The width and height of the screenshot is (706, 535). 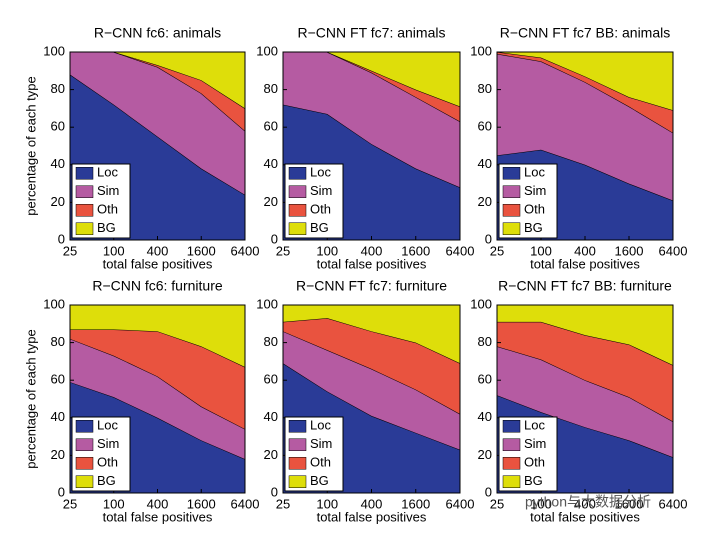 What do you see at coordinates (585, 33) in the screenshot?
I see `chart-title: R−CNN FT fc7 BB: animals` at bounding box center [585, 33].